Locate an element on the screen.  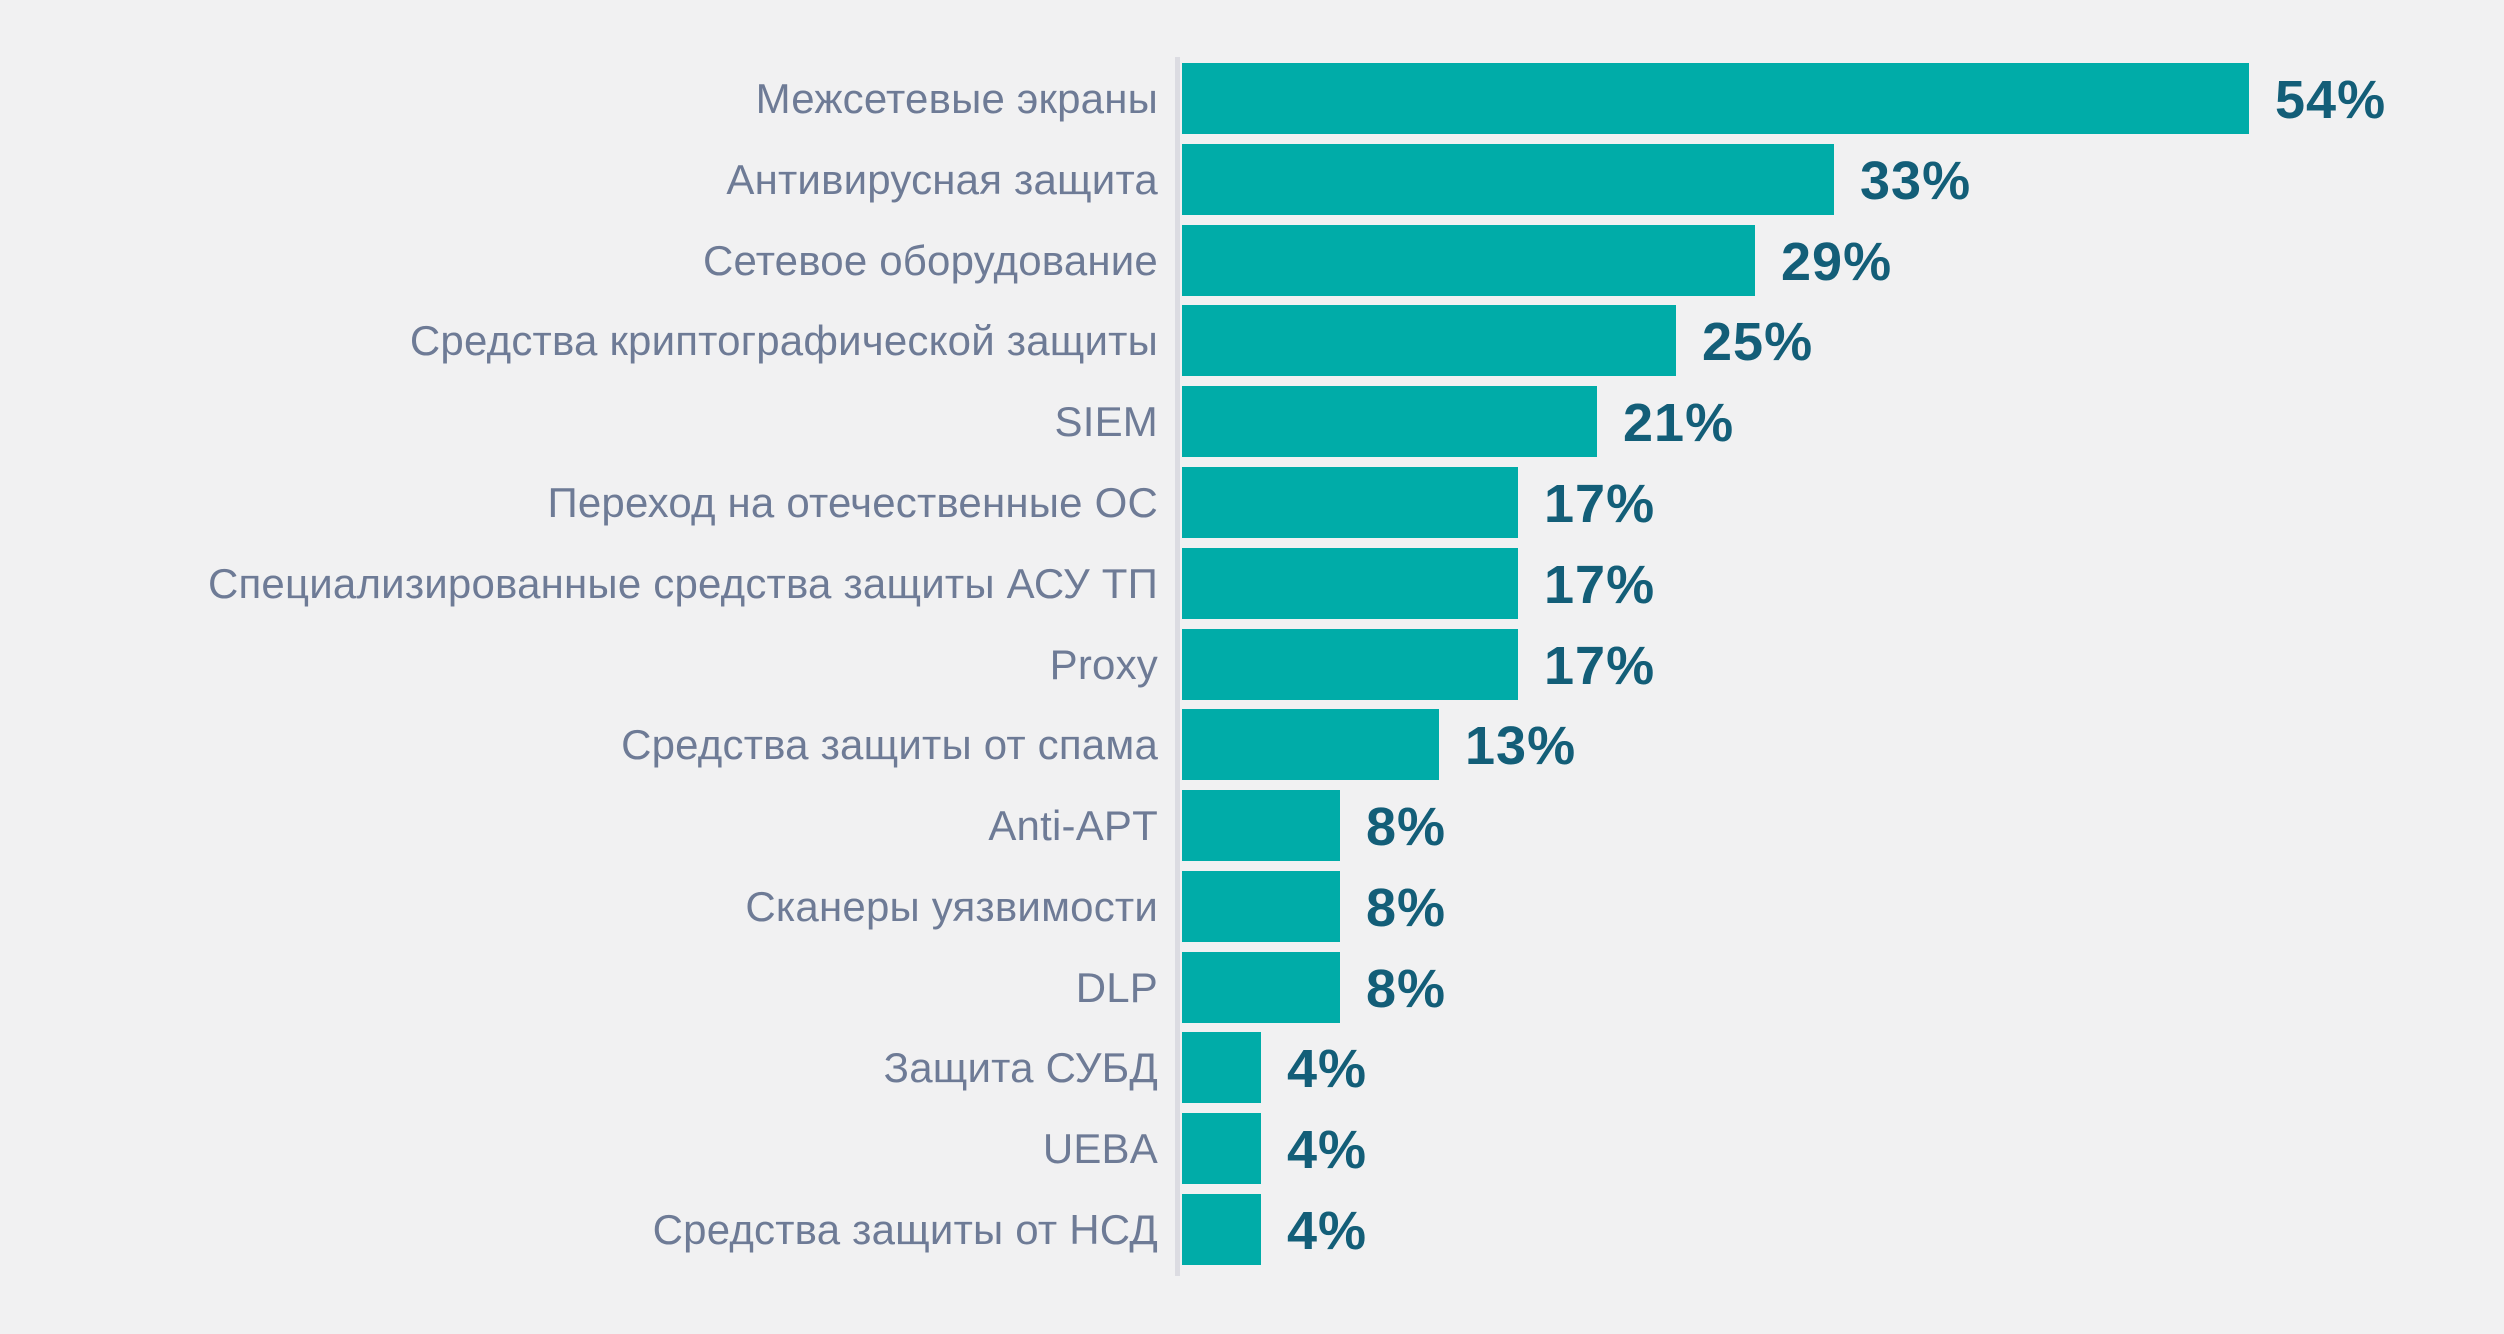
bar-row: Сетевое оборудование 29% is located at coordinates (1252, 260).